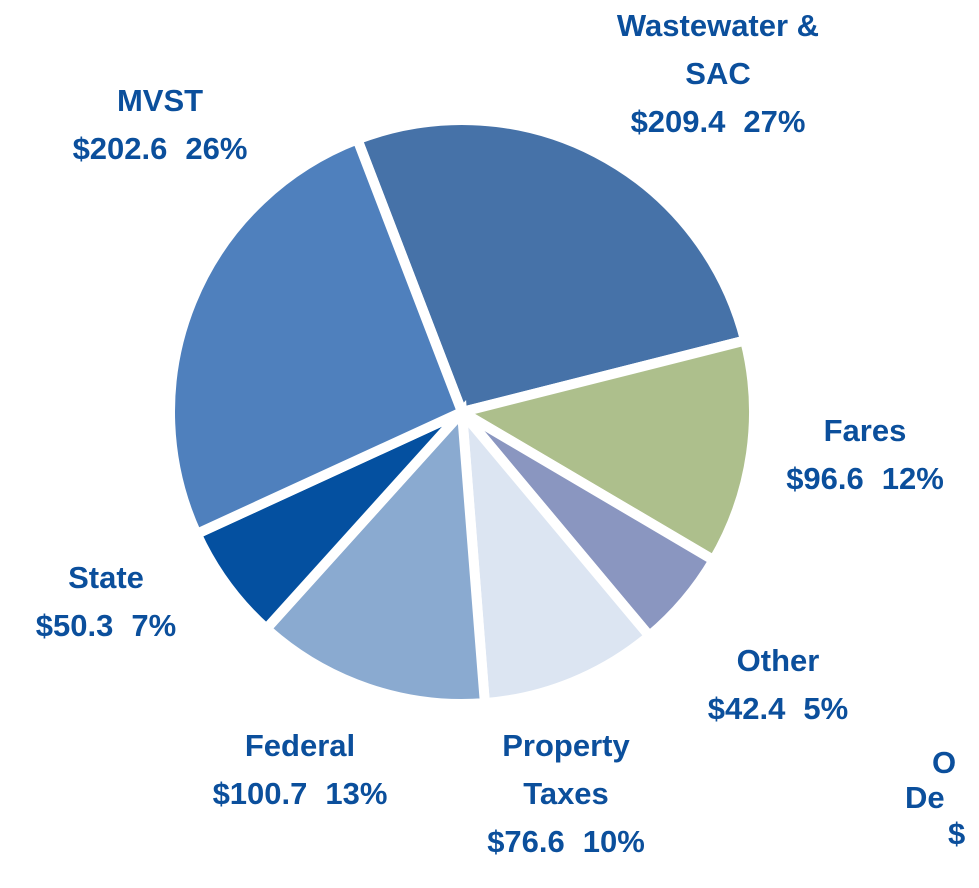  What do you see at coordinates (614, 841) in the screenshot?
I see `percent-label: 10%` at bounding box center [614, 841].